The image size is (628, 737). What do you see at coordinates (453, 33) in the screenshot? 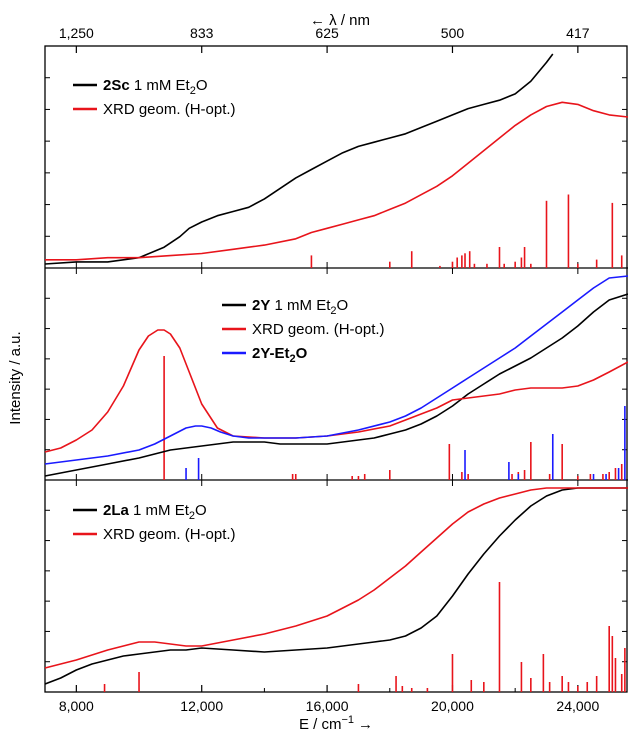
I see `top-tick-label: 500` at bounding box center [453, 33].